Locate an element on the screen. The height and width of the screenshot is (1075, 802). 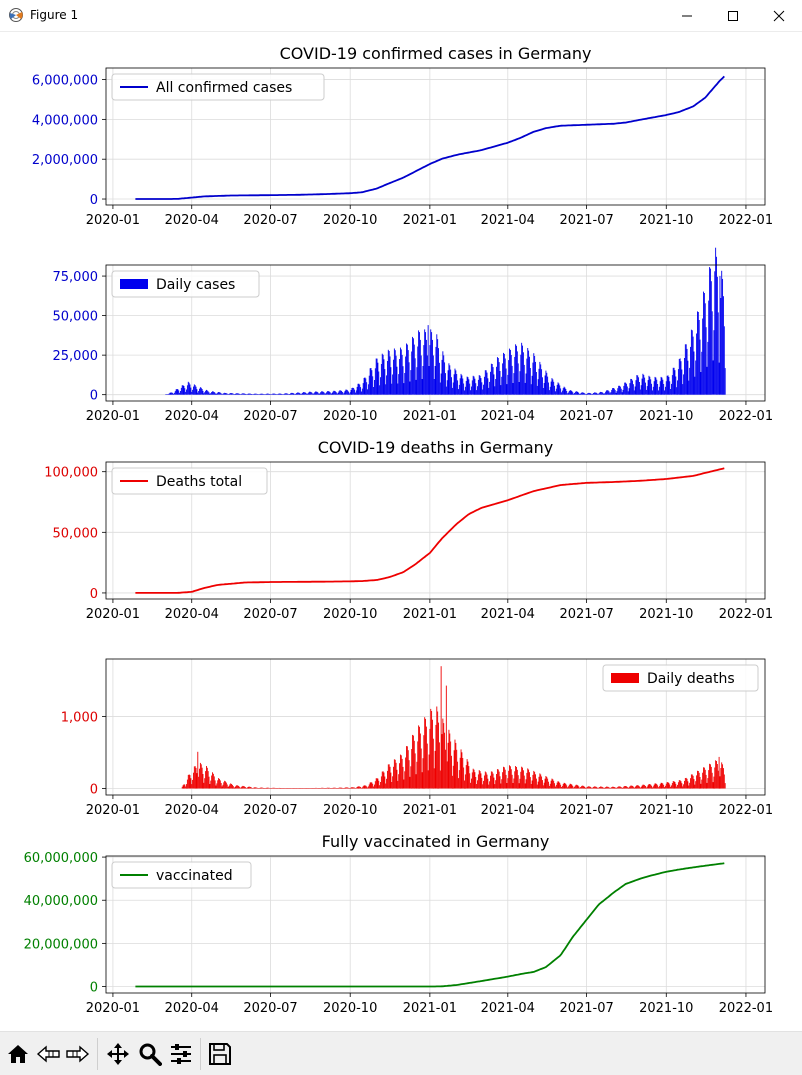
x-tick-label: 2020-01 is located at coordinates (113, 810).